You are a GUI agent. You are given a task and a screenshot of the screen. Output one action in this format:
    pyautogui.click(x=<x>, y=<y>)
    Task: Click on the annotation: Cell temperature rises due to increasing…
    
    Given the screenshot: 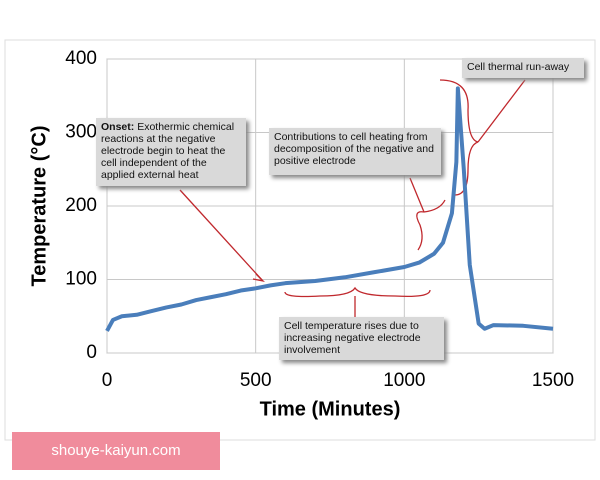 What is the action you would take?
    pyautogui.click(x=361, y=338)
    